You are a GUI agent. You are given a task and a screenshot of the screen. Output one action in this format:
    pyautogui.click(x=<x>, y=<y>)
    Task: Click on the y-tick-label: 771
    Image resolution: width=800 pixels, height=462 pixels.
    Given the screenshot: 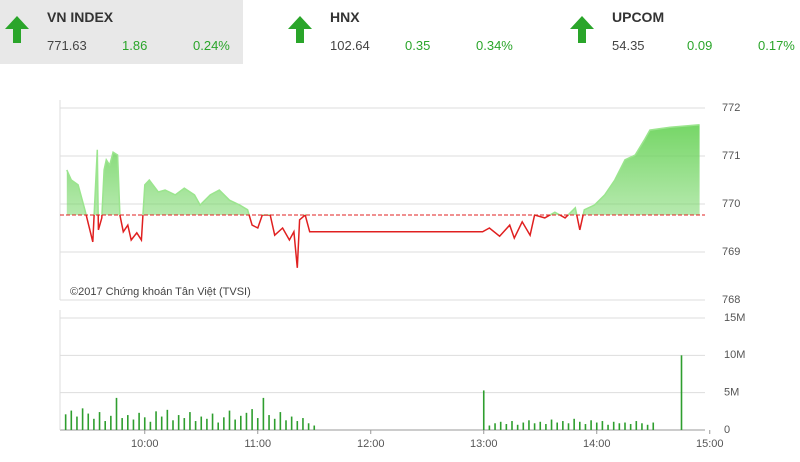 What is the action you would take?
    pyautogui.click(x=731, y=156)
    